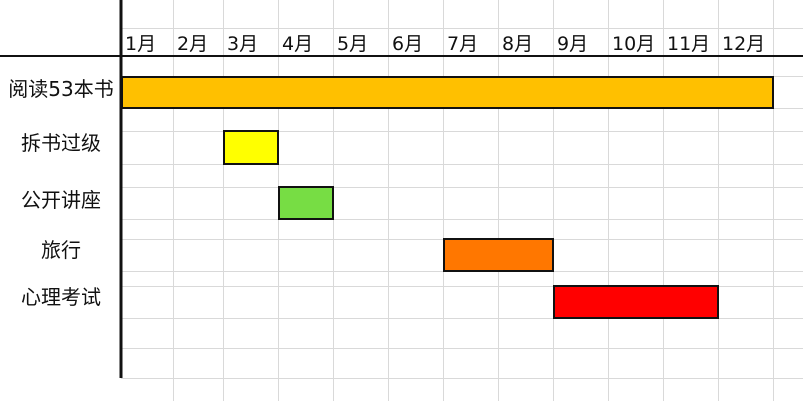  I want to click on month-label: 6月, so click(407, 44).